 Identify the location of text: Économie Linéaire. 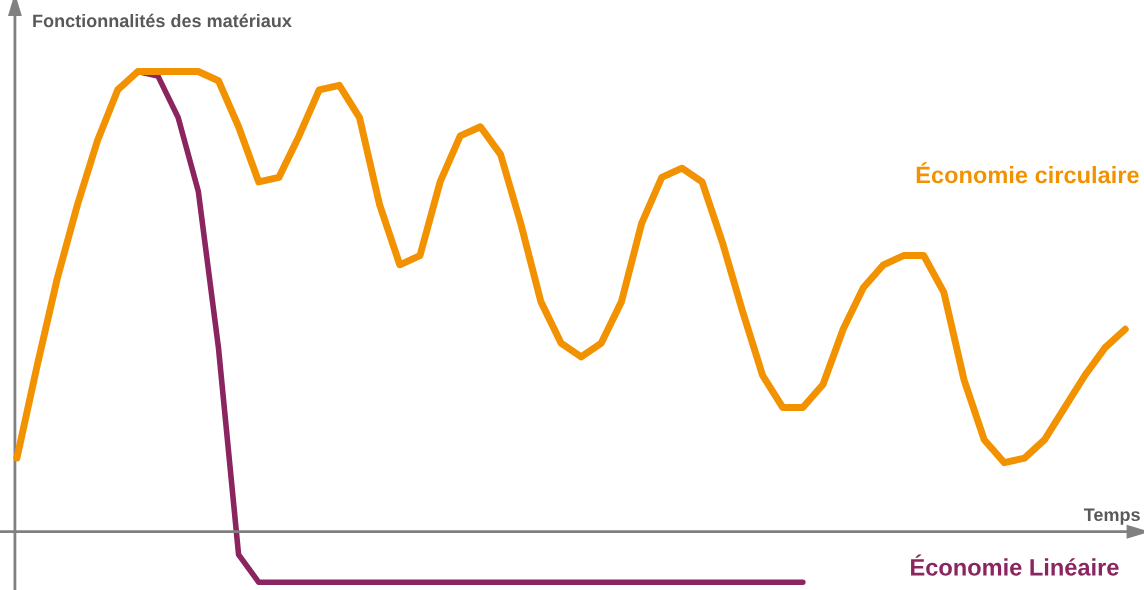
(1015, 565).